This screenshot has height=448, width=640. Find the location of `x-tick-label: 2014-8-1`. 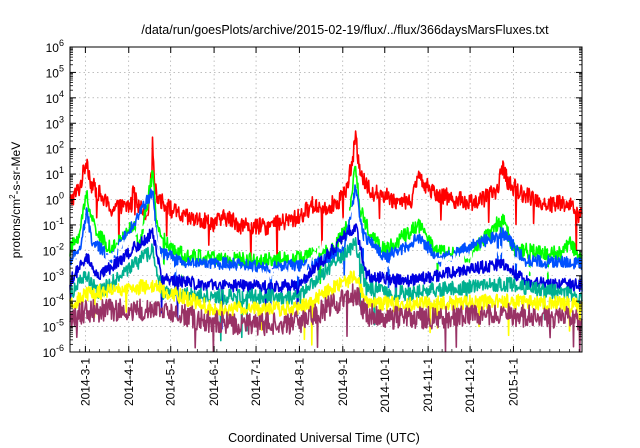

x-tick-label: 2014-8-1 is located at coordinates (299, 382).